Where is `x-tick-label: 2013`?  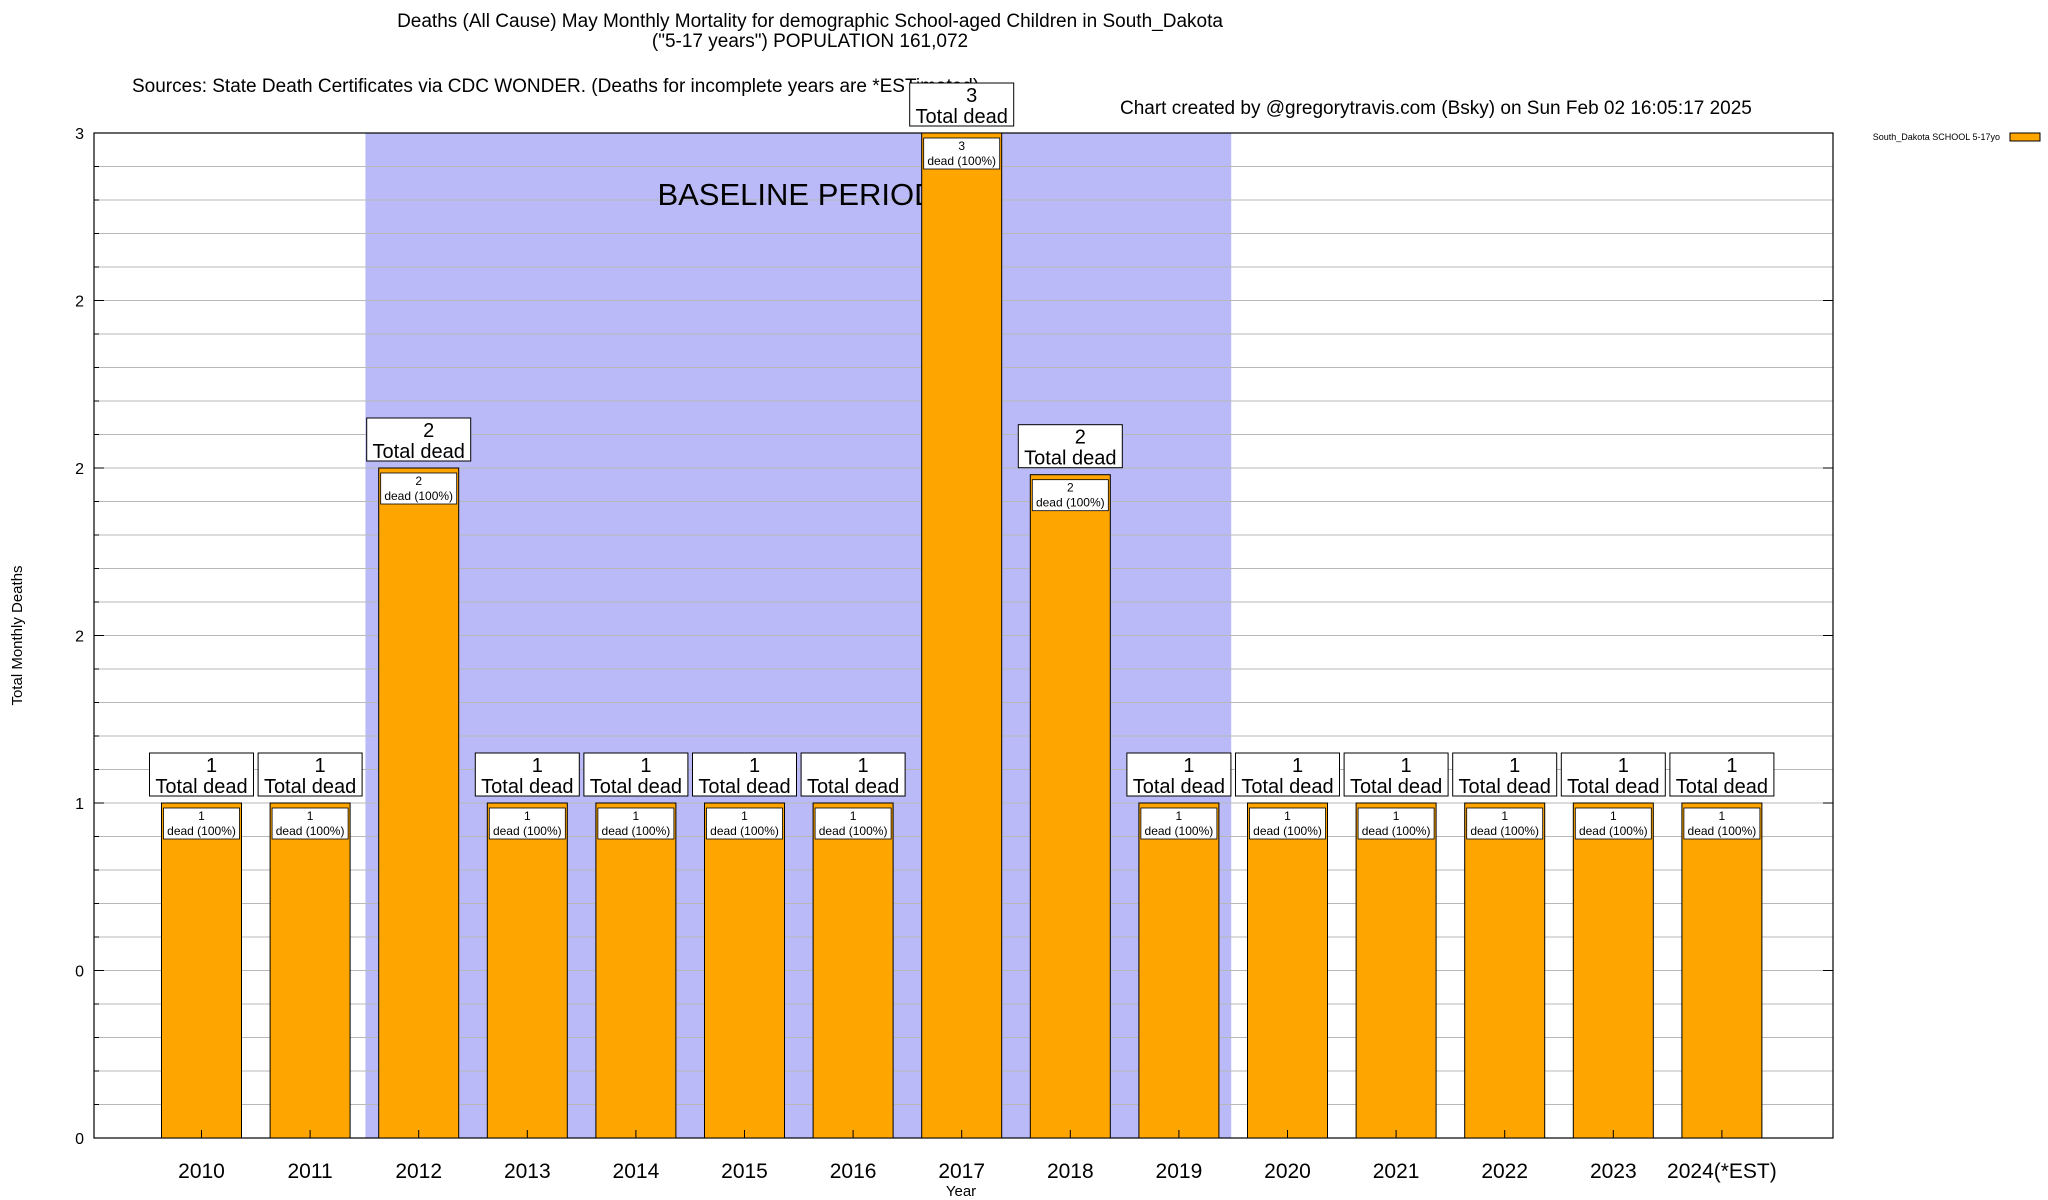
x-tick-label: 2013 is located at coordinates (527, 1171).